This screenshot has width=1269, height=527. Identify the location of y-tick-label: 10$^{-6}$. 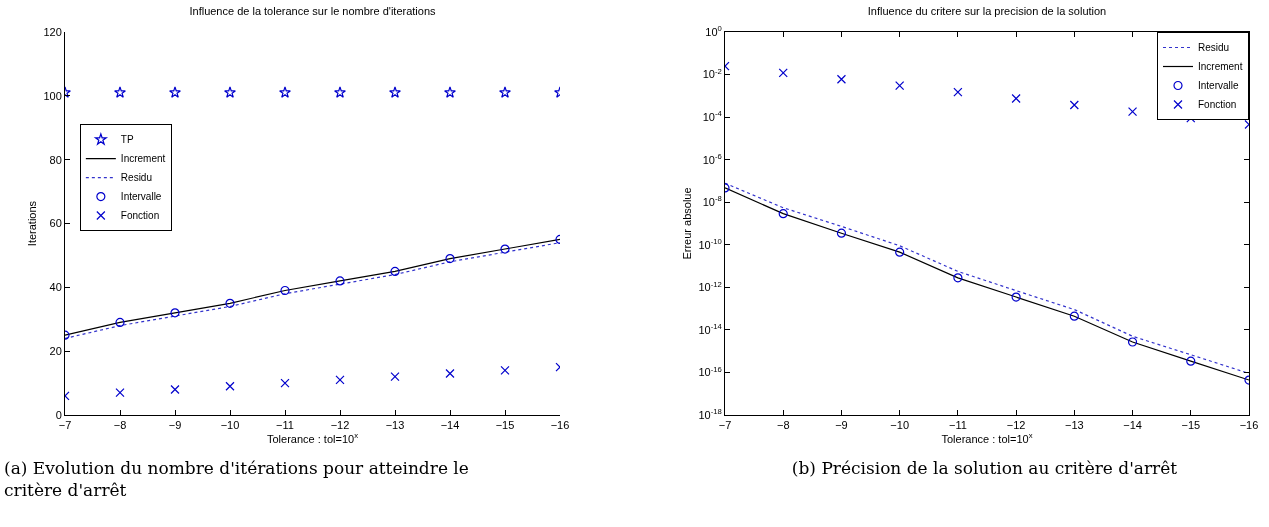
(712, 158).